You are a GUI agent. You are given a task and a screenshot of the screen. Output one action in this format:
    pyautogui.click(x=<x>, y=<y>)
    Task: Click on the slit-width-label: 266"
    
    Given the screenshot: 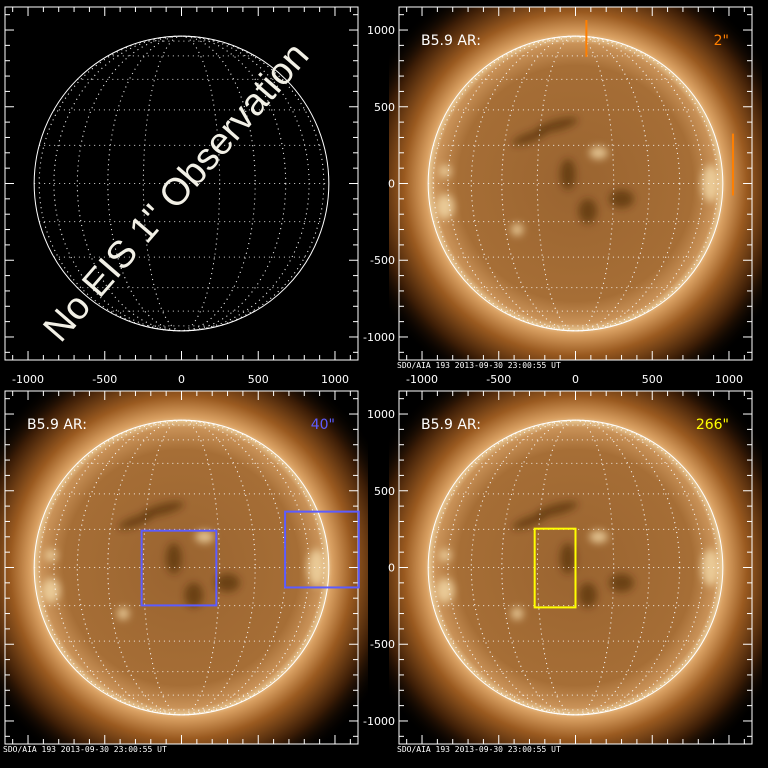 What is the action you would take?
    pyautogui.click(x=712, y=425)
    